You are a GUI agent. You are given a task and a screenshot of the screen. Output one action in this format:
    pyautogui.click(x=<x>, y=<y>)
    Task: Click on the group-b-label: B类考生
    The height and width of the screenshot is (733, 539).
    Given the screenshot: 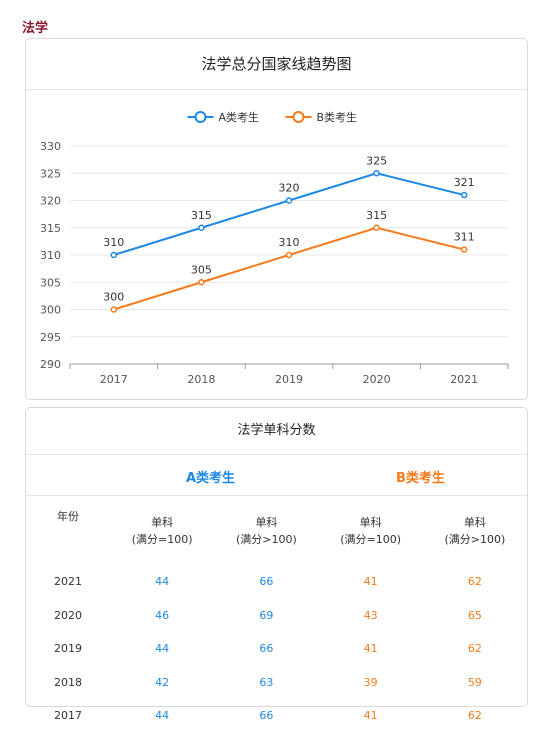 What is the action you would take?
    pyautogui.click(x=420, y=478)
    